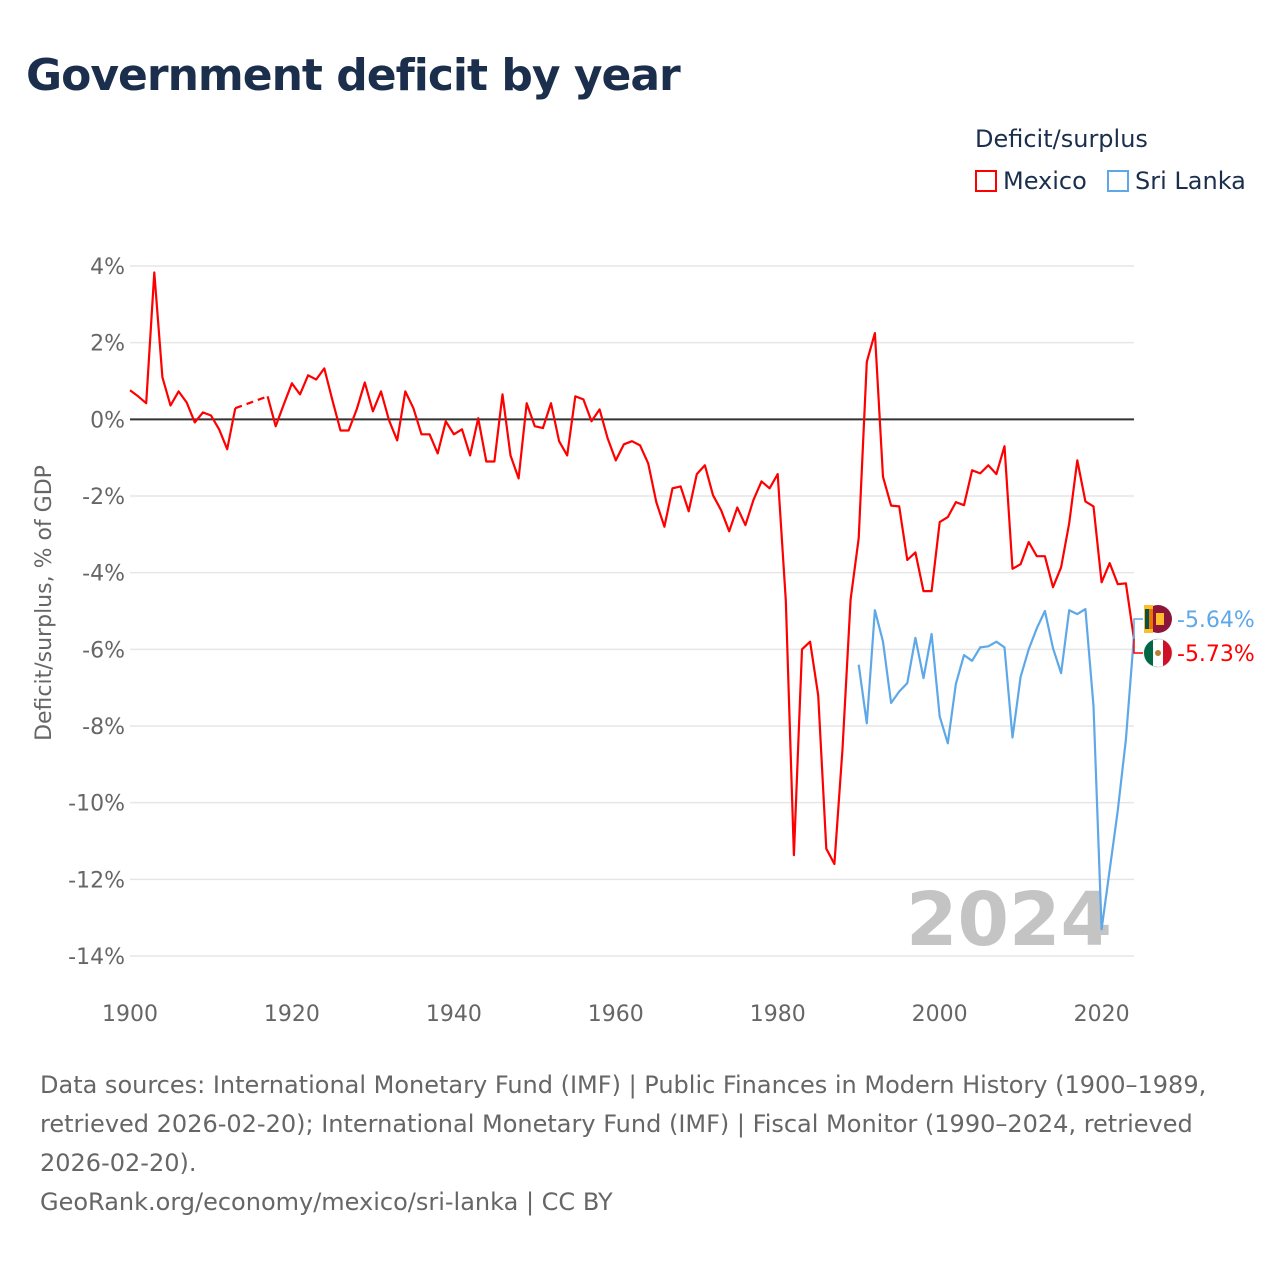  I want to click on y-tick-label: -8%, so click(103, 727).